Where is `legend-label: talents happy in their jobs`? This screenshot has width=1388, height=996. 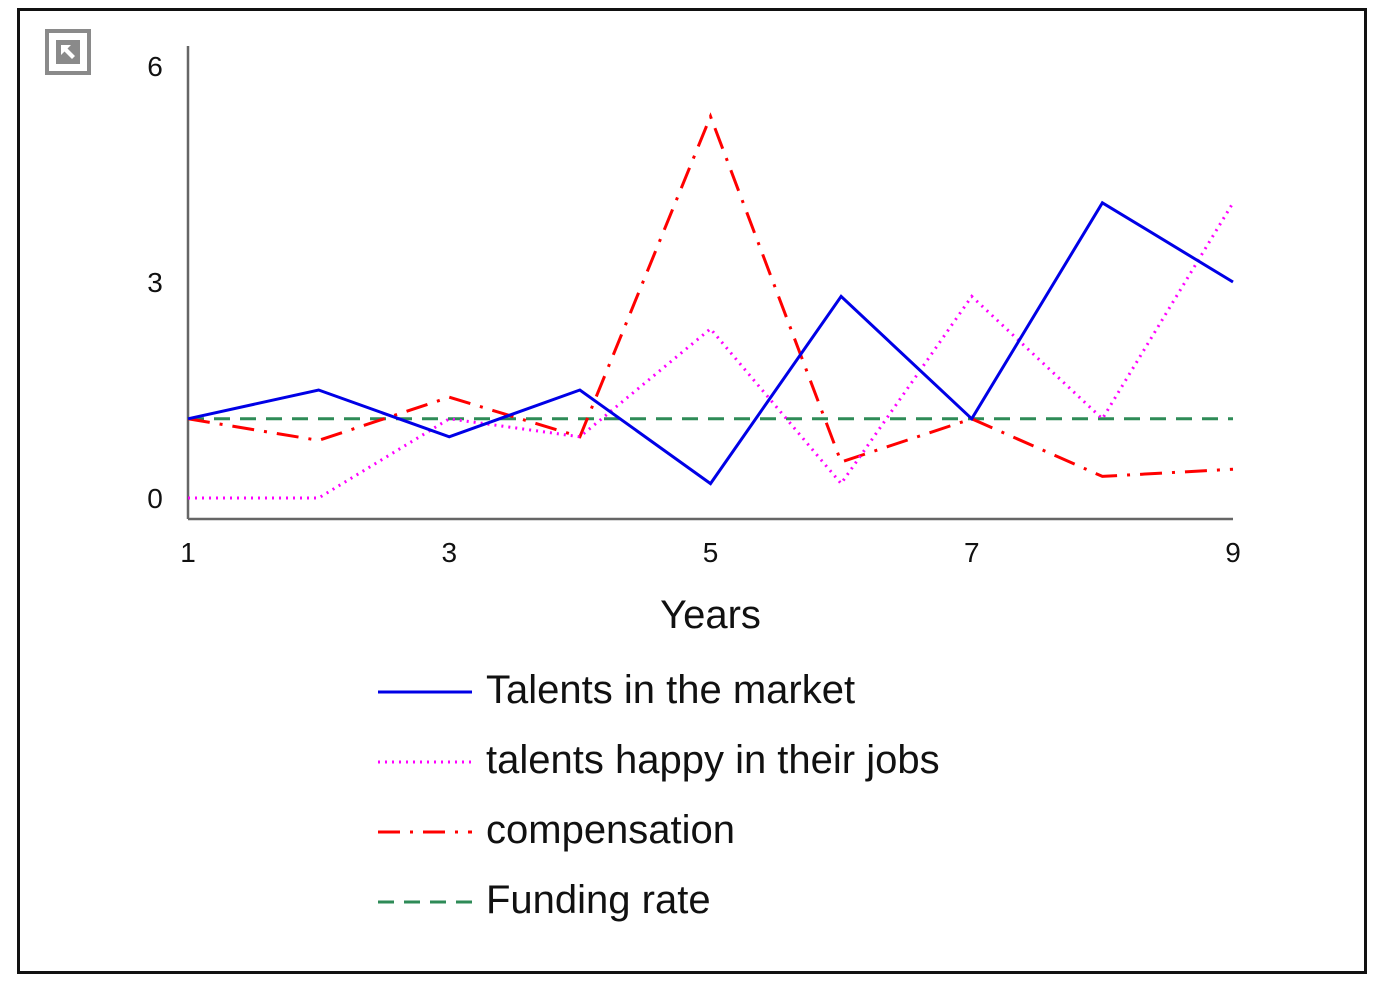
legend-label: talents happy in their jobs is located at coordinates (713, 760).